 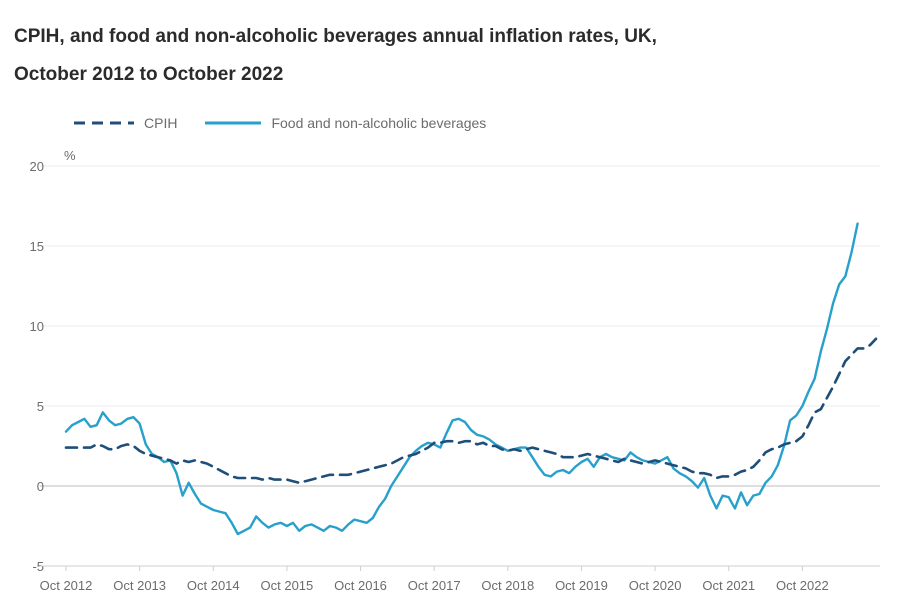 I want to click on chart-legend: CPIH Food and non-alcoholic beverages, so click(x=292, y=123).